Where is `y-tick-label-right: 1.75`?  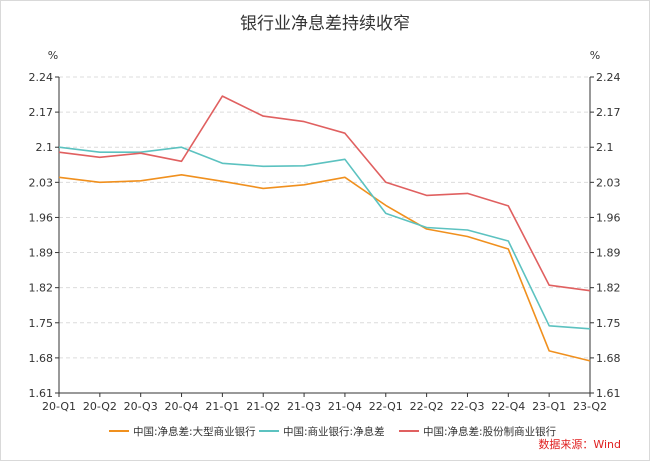 y-tick-label-right: 1.75 is located at coordinates (608, 323).